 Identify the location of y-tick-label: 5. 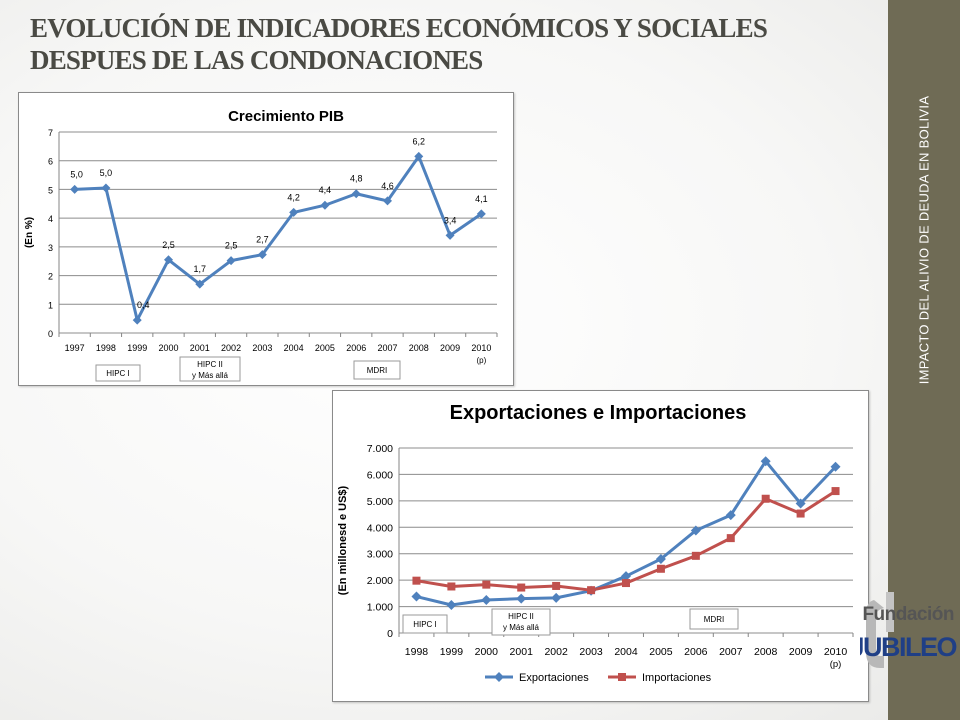
(50, 190).